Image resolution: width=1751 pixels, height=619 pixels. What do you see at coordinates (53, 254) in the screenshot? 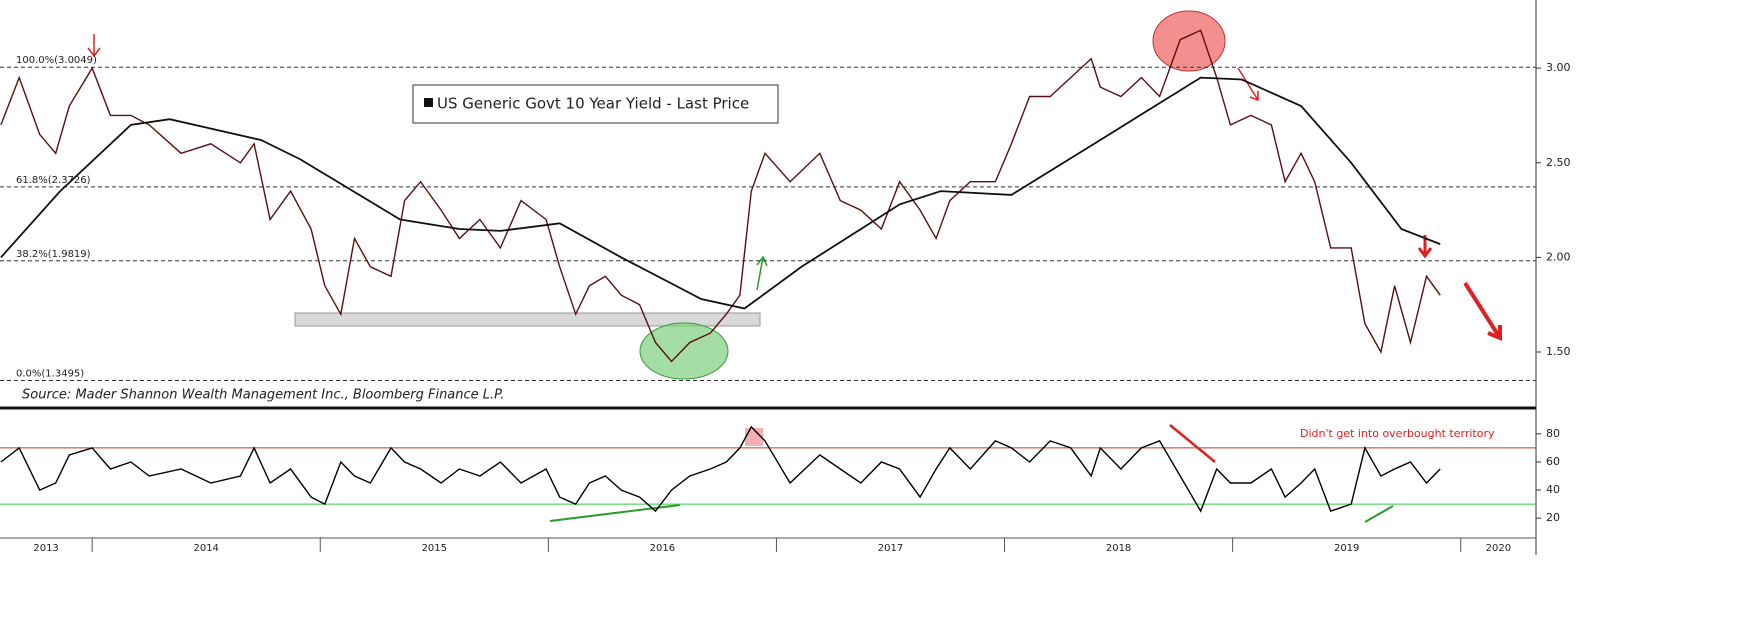
I see `level-label: 38.2%(1.9819)` at bounding box center [53, 254].